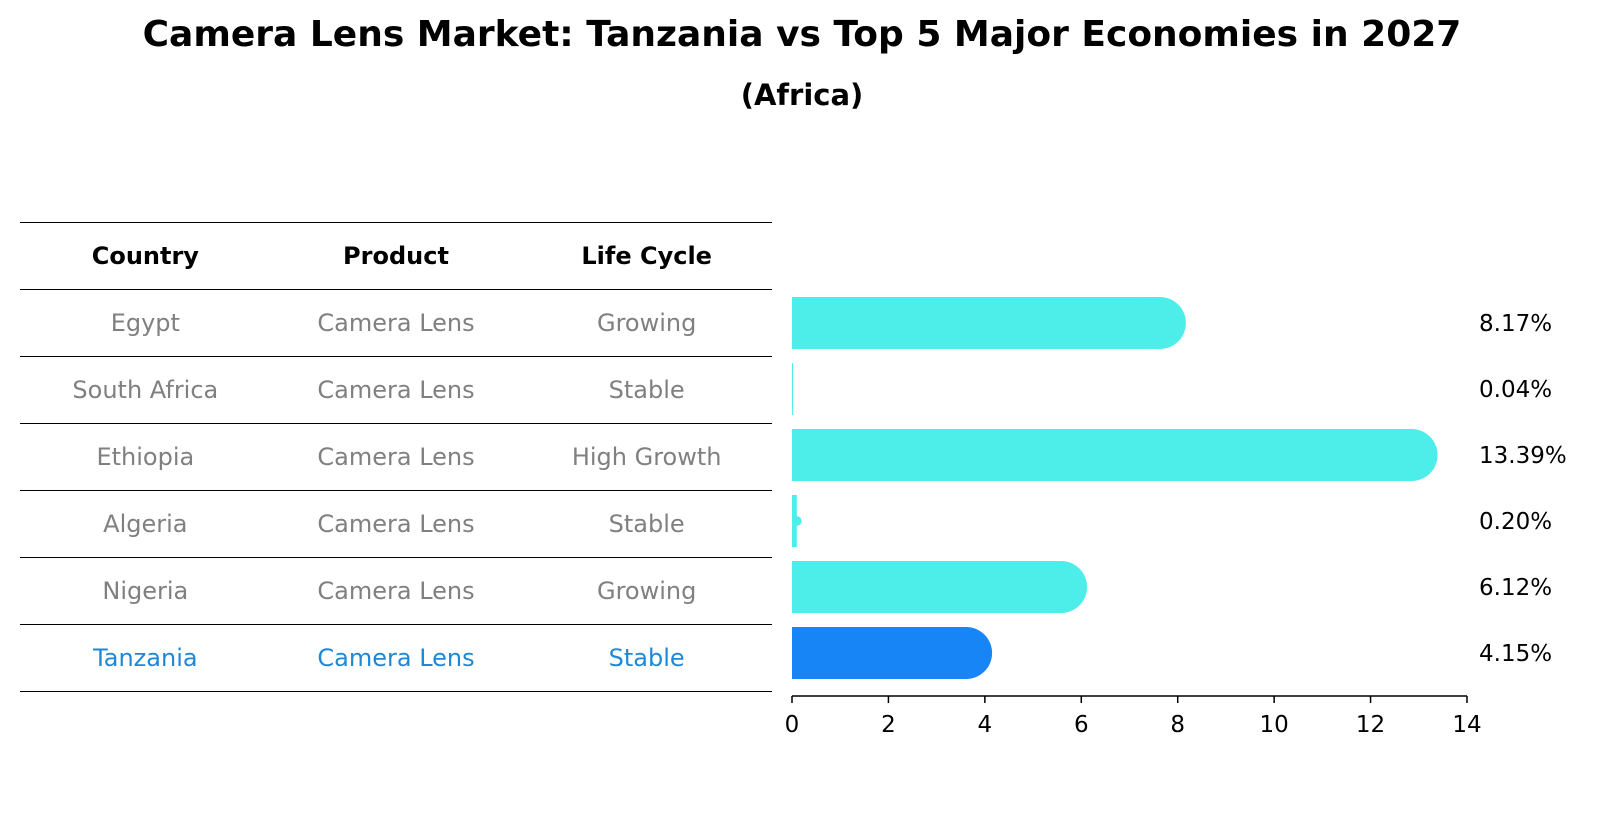  I want to click on header-product: Product, so click(396, 256).